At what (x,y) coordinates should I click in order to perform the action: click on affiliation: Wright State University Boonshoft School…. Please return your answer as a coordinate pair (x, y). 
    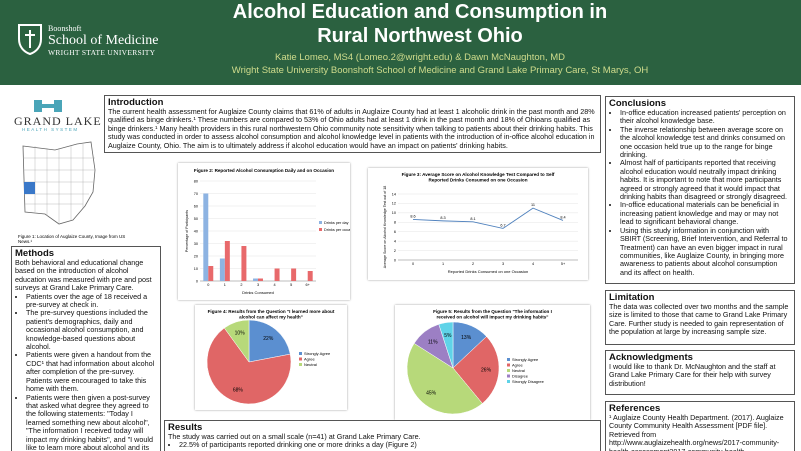
    Looking at the image, I should click on (440, 70).